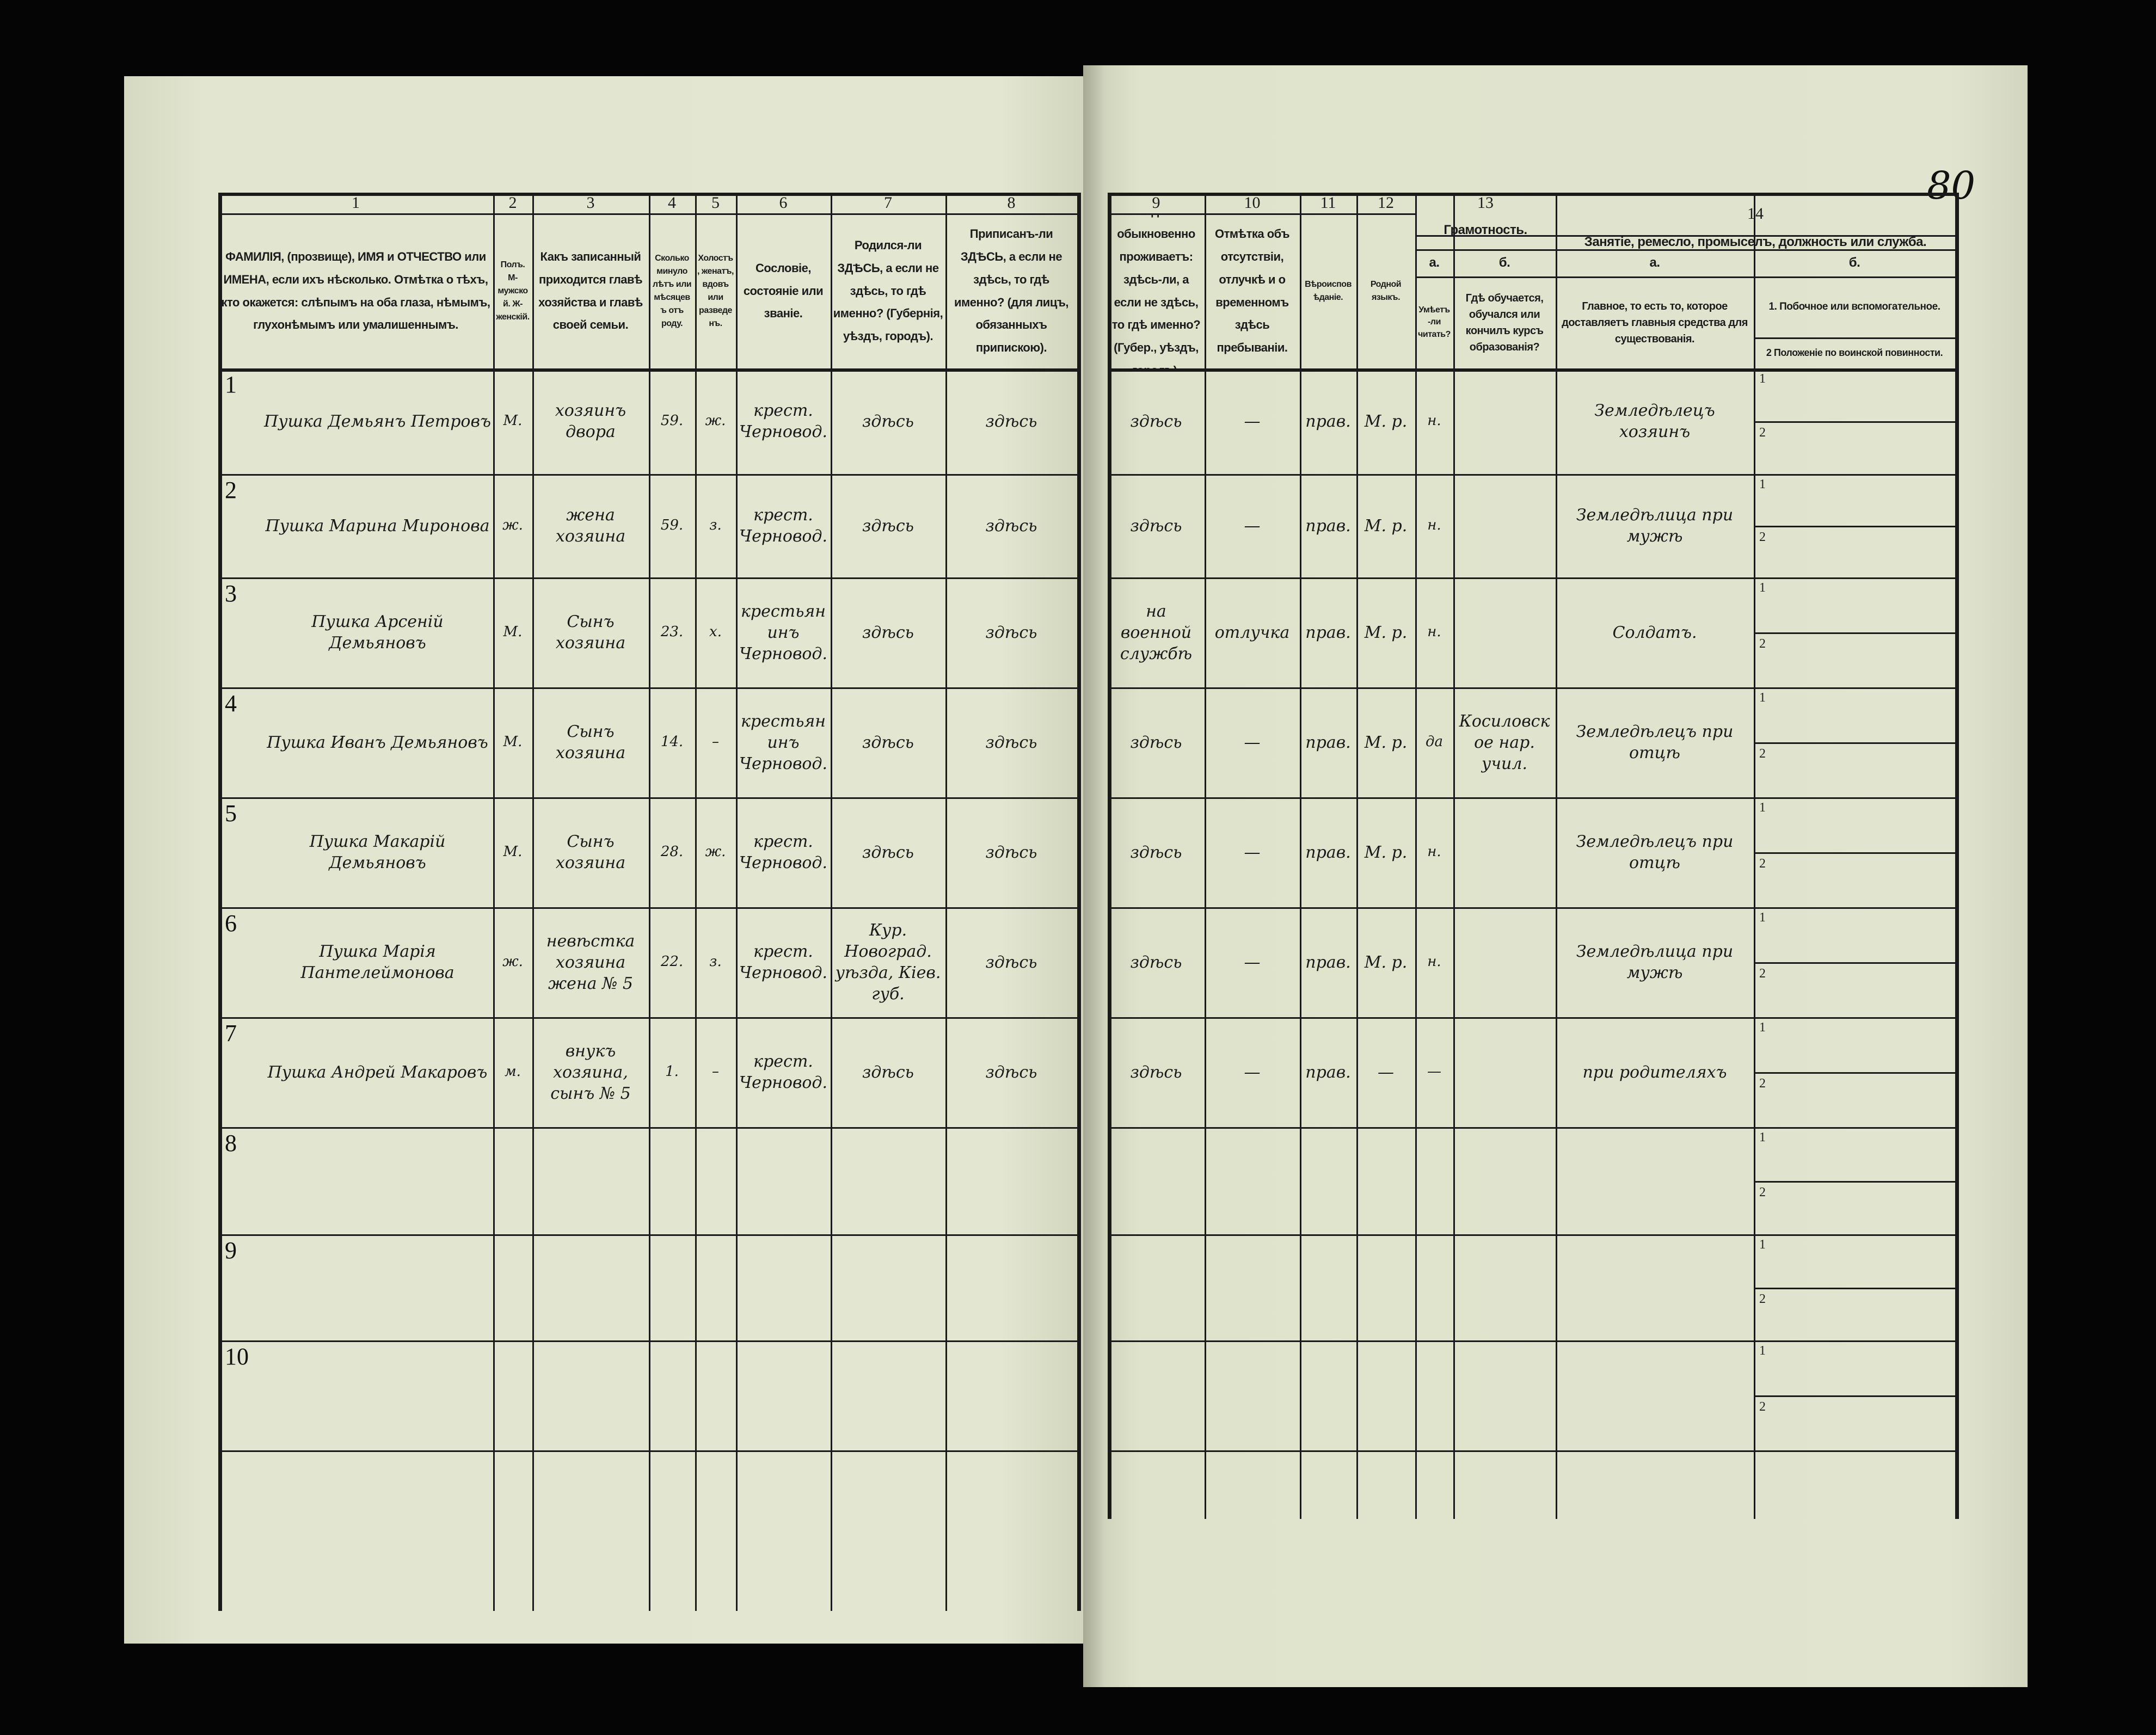  Describe the element at coordinates (672, 962) in the screenshot. I see `cell-age: 22.` at that location.